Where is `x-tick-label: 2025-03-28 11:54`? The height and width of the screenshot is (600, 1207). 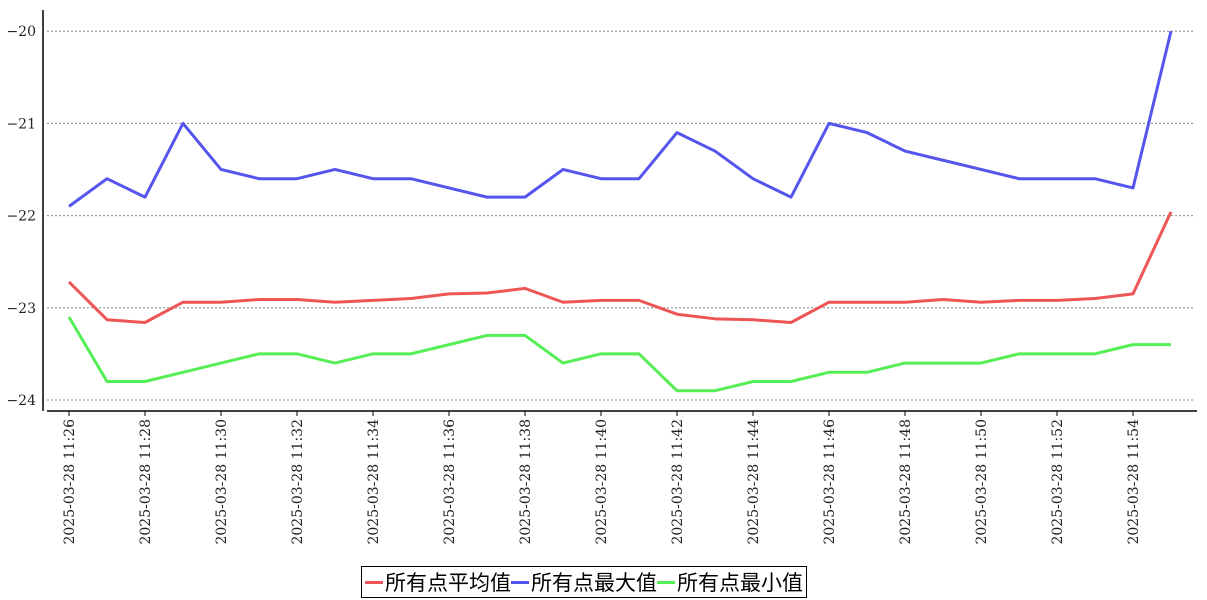
x-tick-label: 2025-03-28 11:54 is located at coordinates (1134, 482).